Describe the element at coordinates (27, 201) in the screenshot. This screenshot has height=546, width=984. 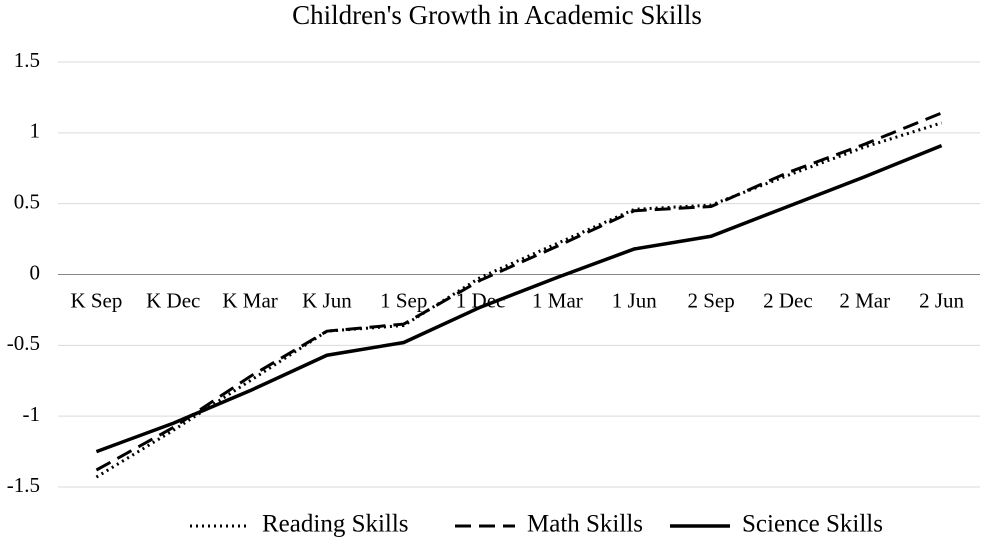
I see `y-tick-label: 0.5` at that location.